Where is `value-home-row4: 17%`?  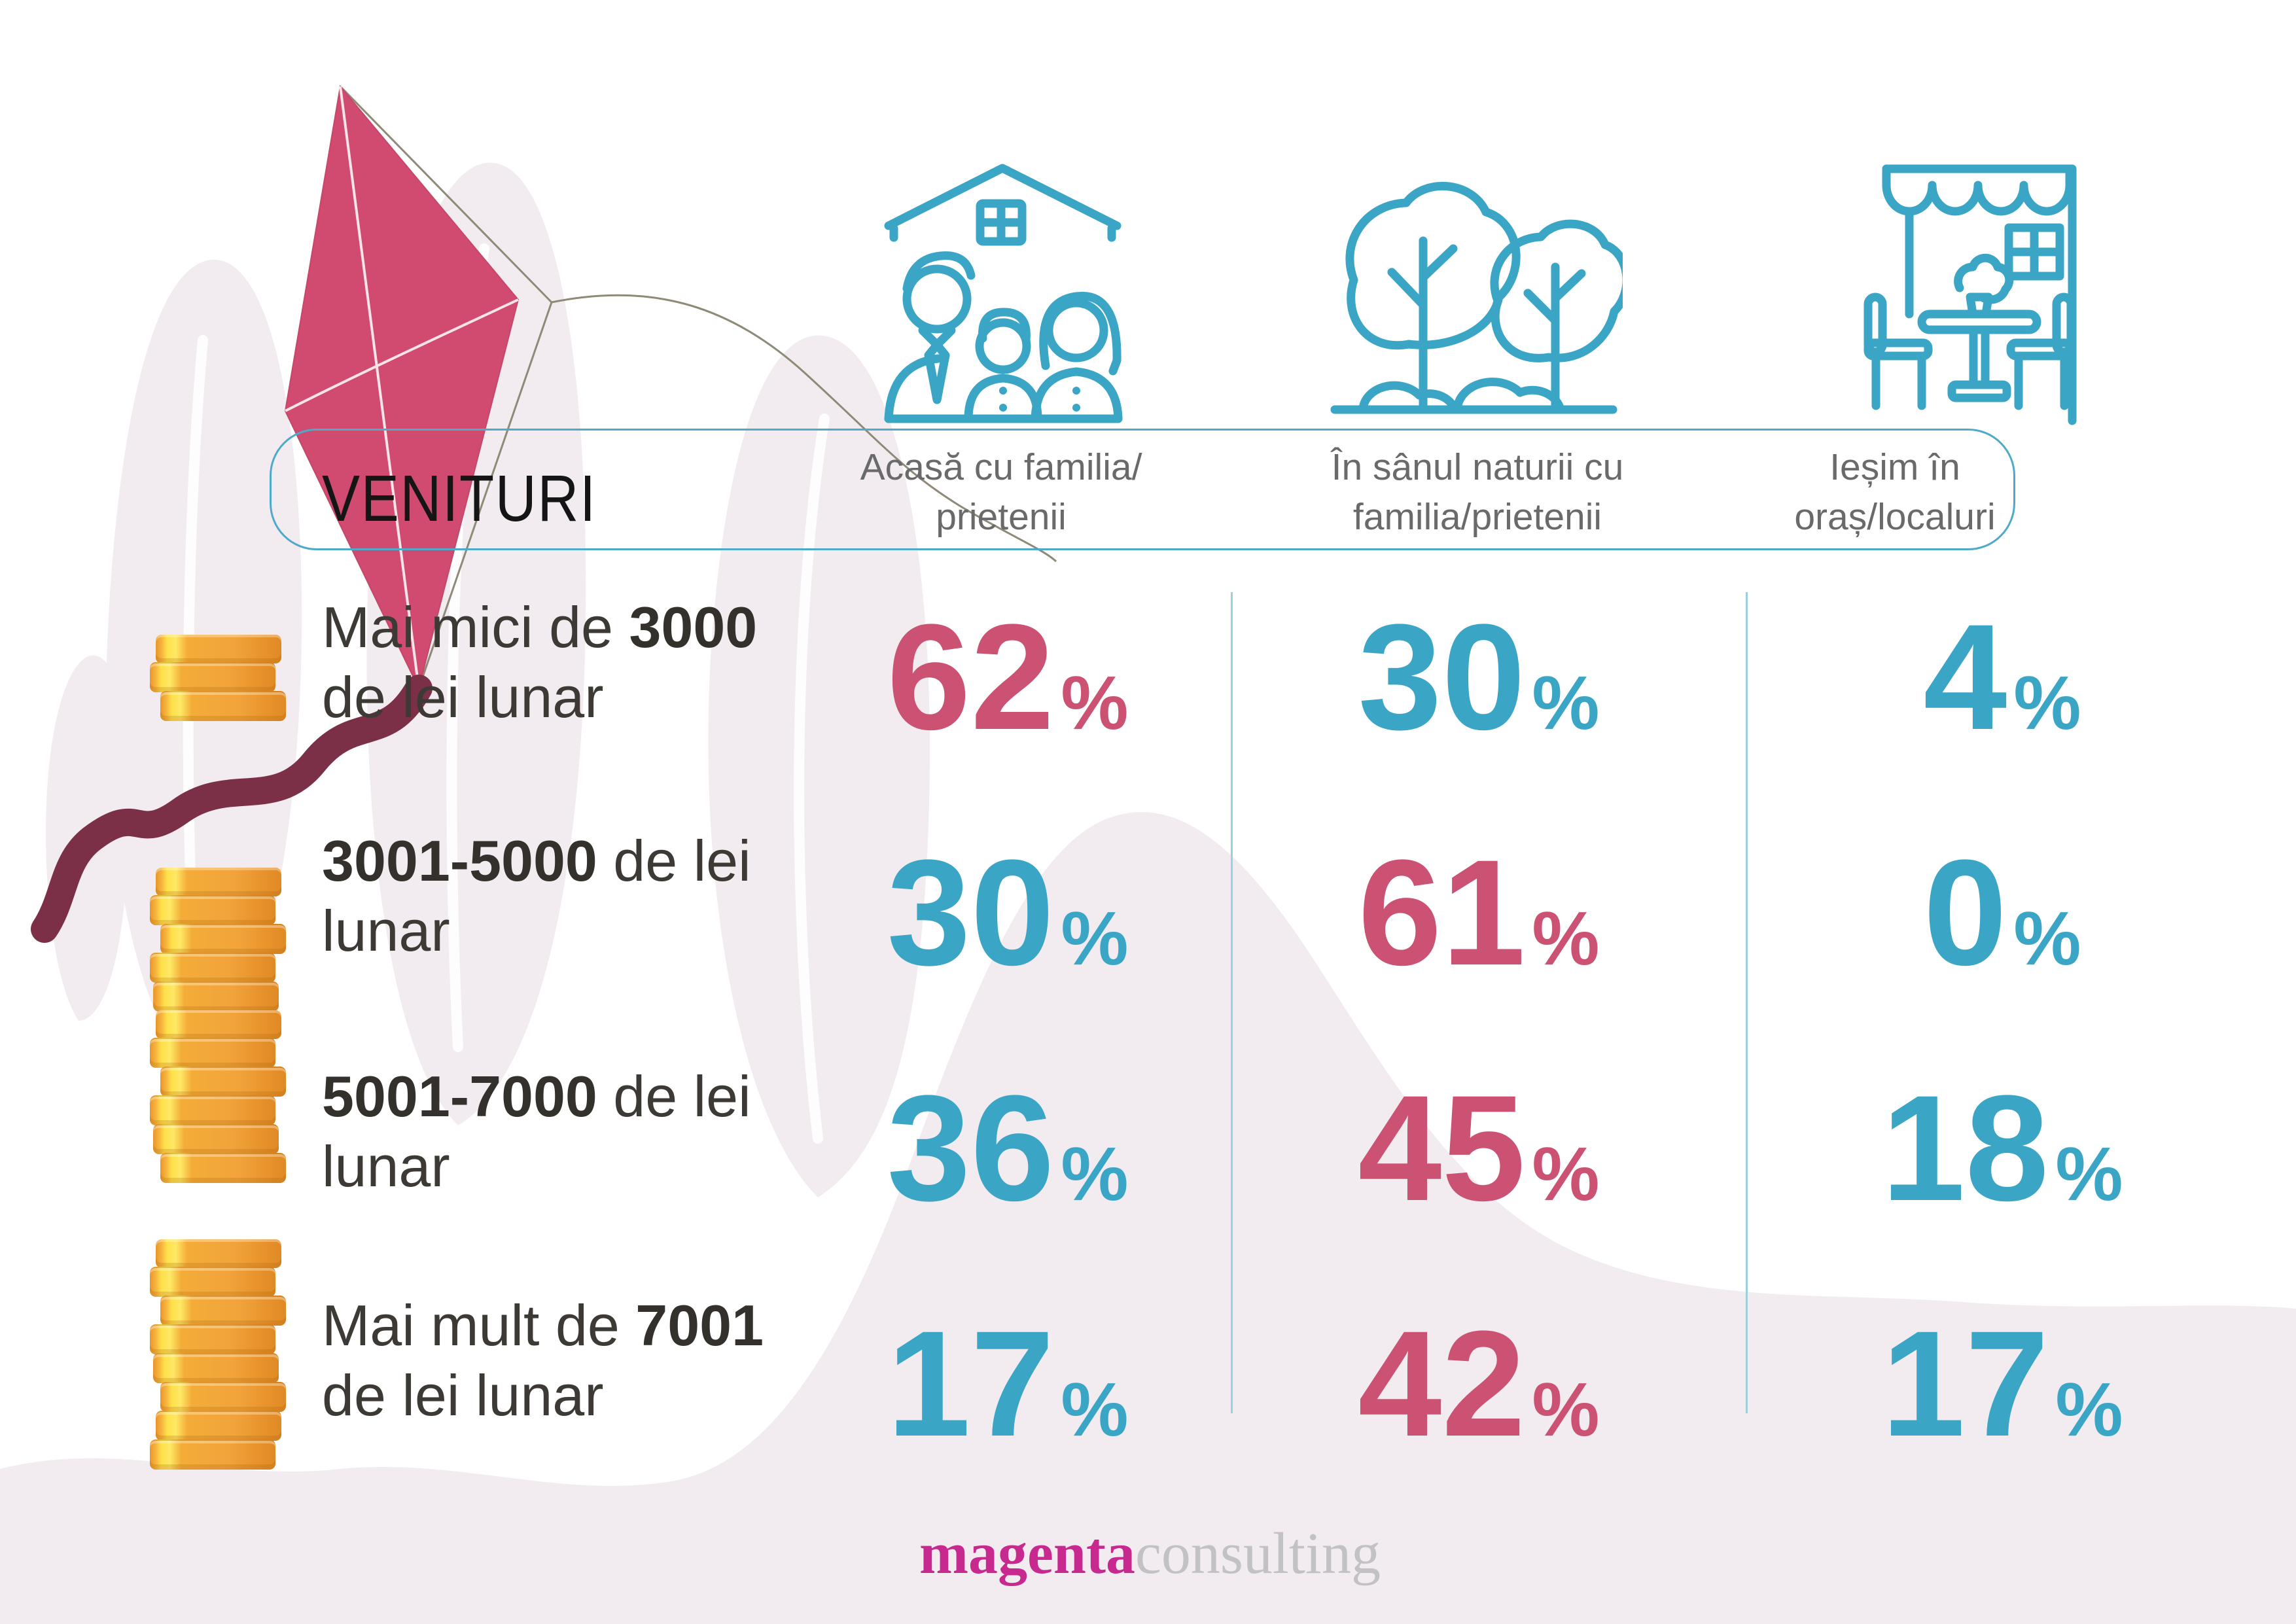 value-home-row4: 17% is located at coordinates (1008, 1383).